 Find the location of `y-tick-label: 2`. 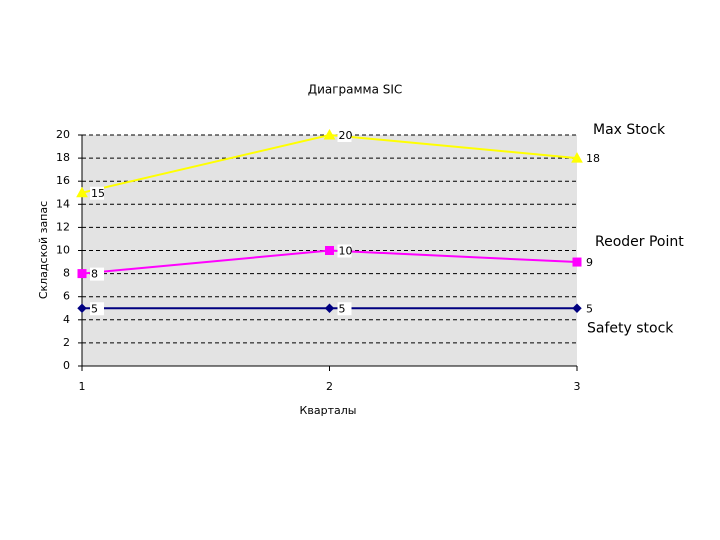

y-tick-label: 2 is located at coordinates (66, 342).